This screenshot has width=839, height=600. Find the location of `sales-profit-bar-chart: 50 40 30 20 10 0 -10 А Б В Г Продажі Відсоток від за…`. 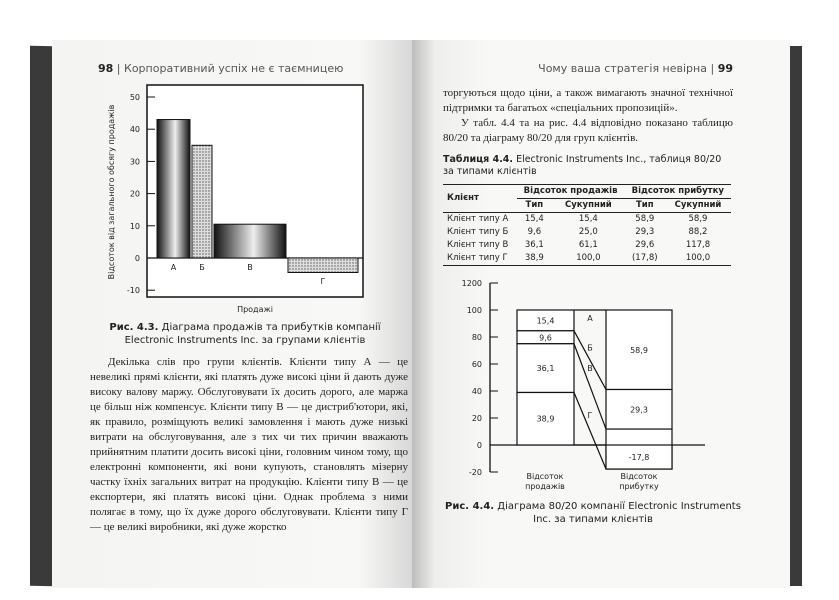

sales-profit-bar-chart: 50 40 30 20 10 0 -10 А Б В Г Продажі Відсоток від за… is located at coordinates (235, 199).